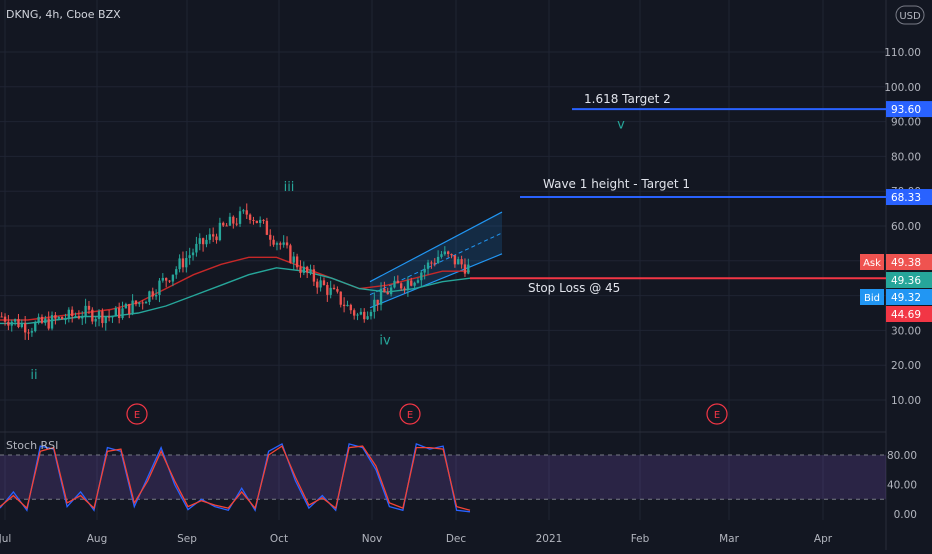  I want to click on quote-side-text: Ask, so click(872, 263).